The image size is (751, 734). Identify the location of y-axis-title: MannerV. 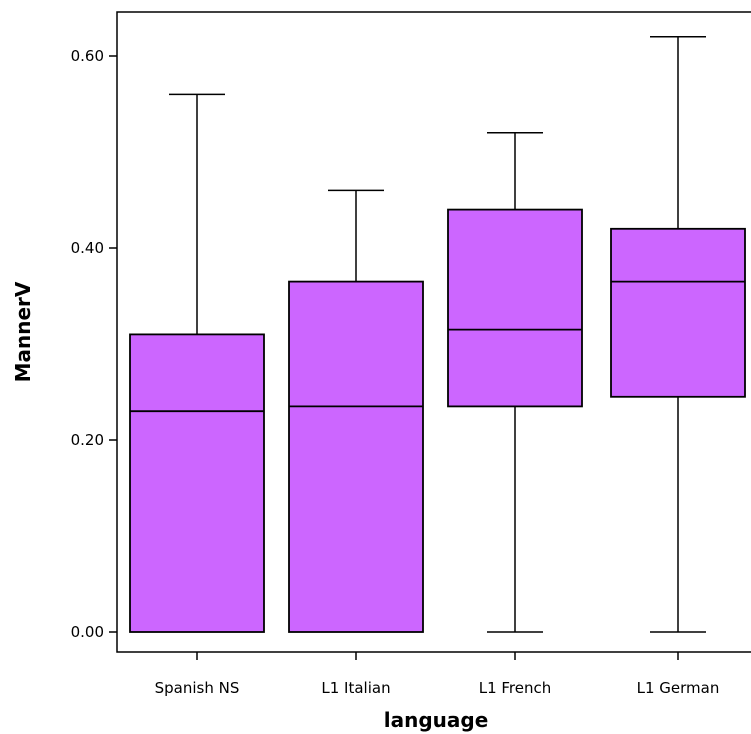
(23, 331).